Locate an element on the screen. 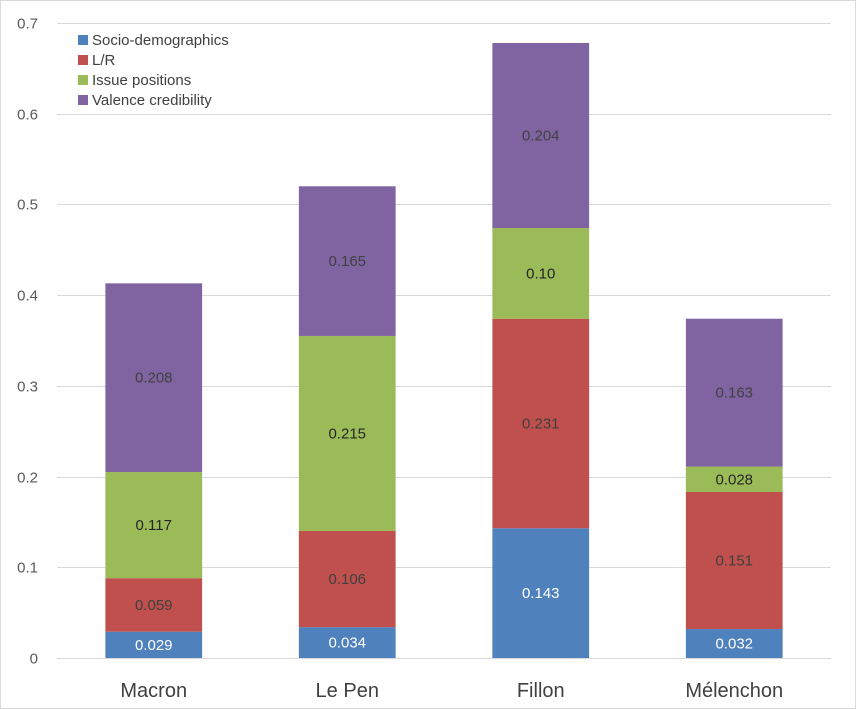  data-label: 0.034 is located at coordinates (347, 643).